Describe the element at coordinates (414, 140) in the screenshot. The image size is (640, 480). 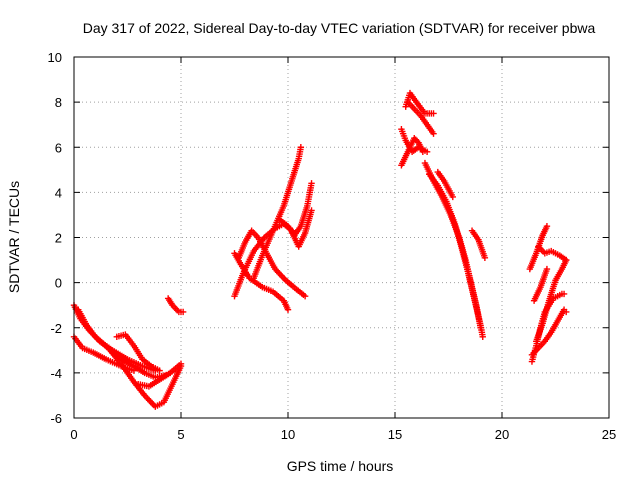
I see `series-arc15` at that location.